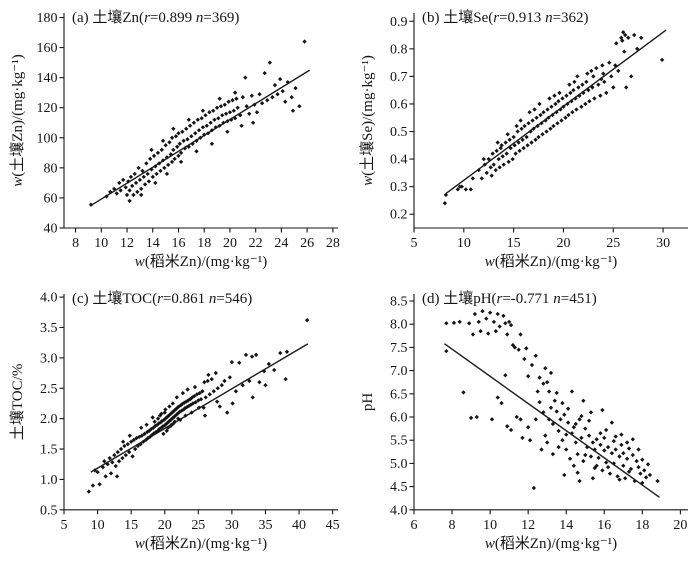  I want to click on x-tick-label: 6, so click(413, 525).